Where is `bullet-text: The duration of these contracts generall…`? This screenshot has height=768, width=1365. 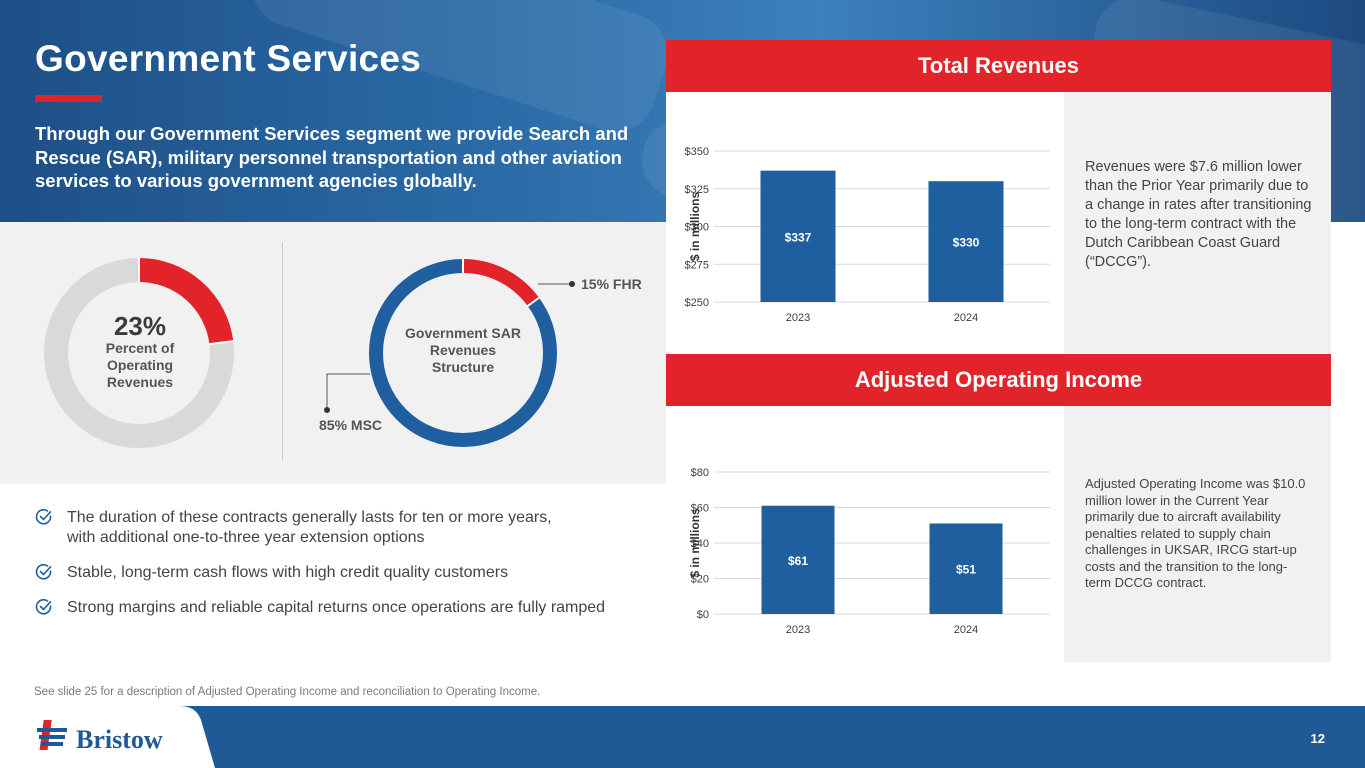
bullet-text: The duration of these contracts generall… is located at coordinates (309, 517).